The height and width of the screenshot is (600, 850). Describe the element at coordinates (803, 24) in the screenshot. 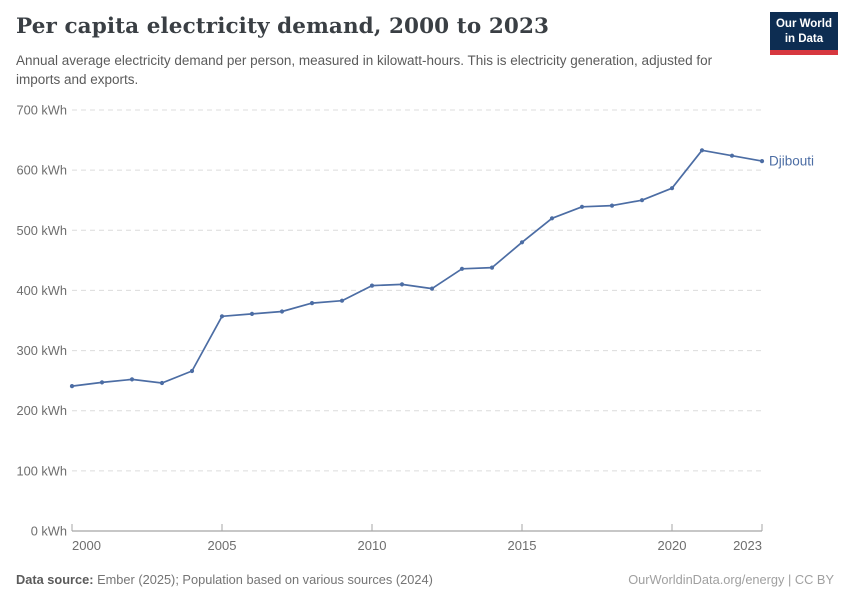

I see `owid-logo-line1: Our World` at that location.